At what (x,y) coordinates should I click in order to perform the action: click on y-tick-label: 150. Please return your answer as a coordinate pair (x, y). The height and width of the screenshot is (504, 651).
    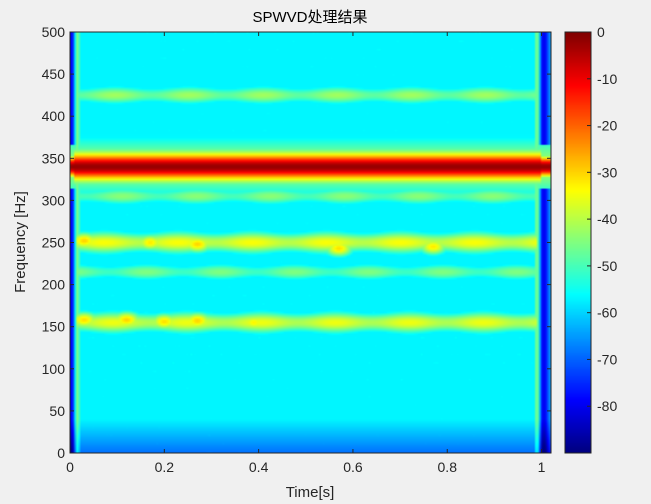
    Looking at the image, I should click on (54, 327).